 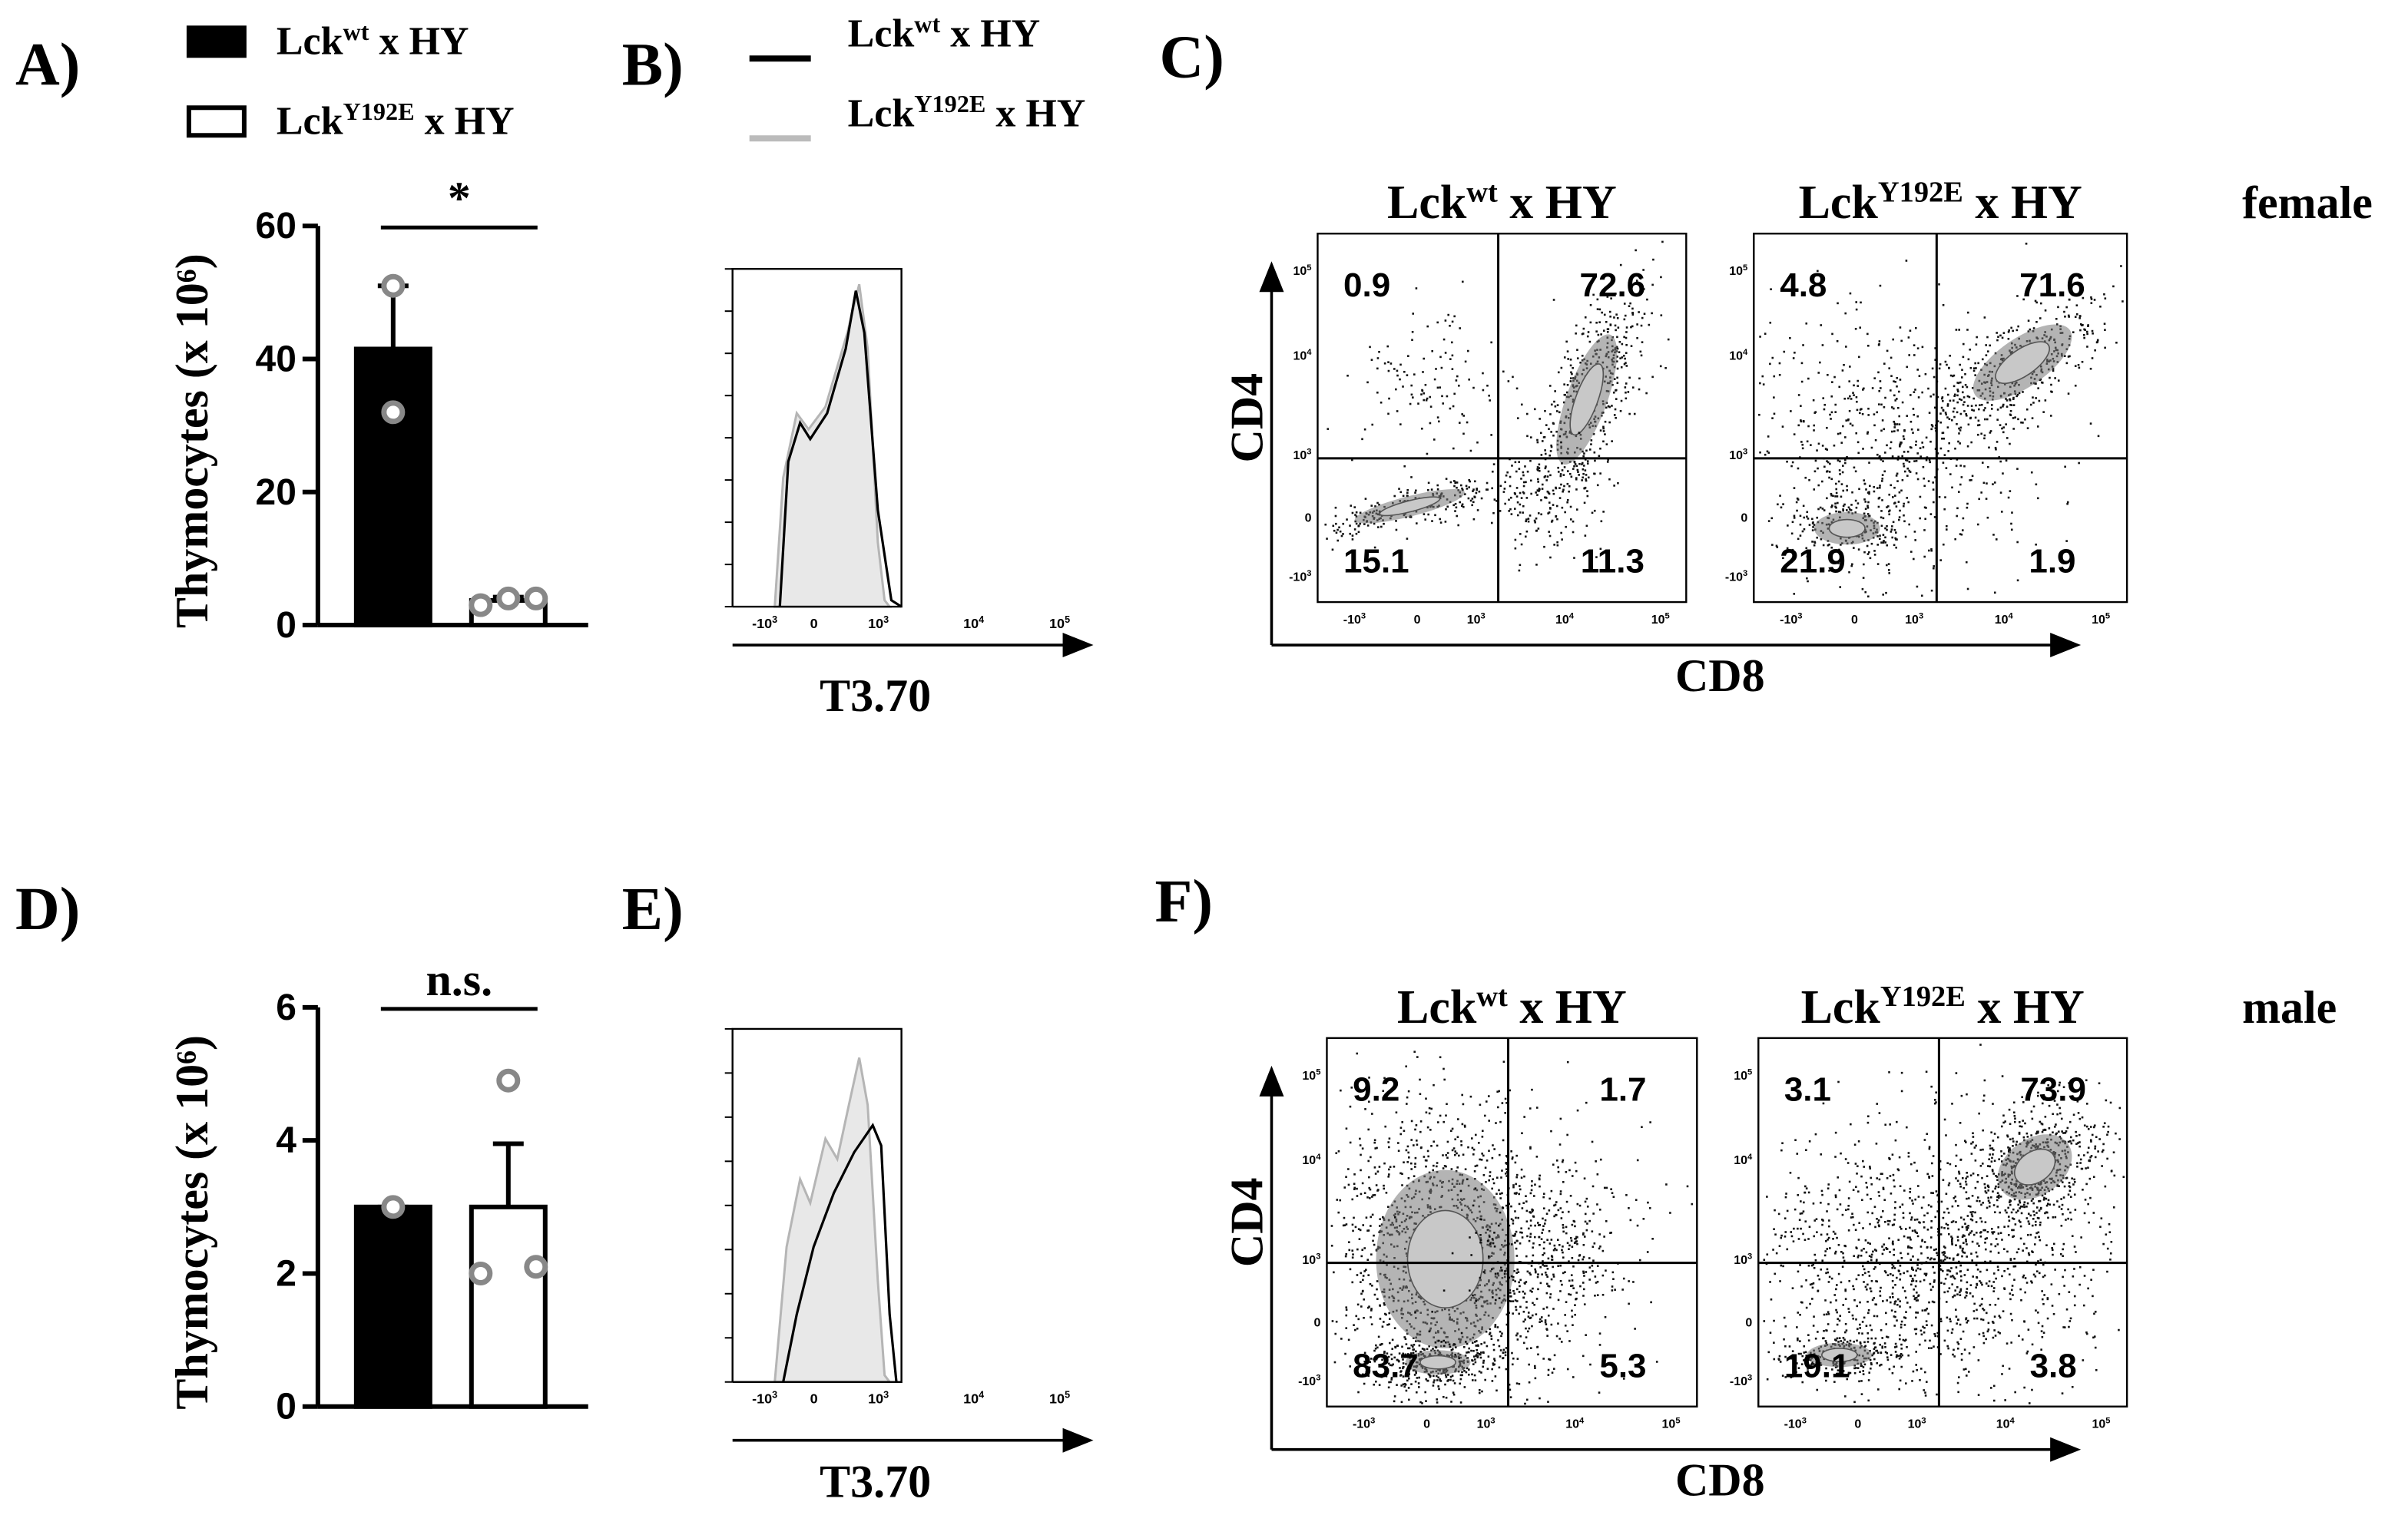 I want to click on text-sup: wt, so click(x=927, y=24).